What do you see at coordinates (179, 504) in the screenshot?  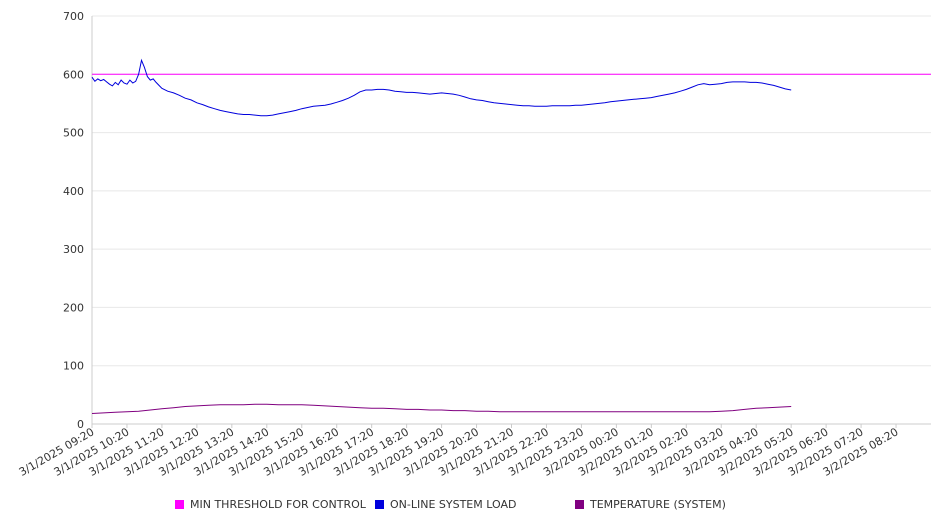 I see `legend-swatch-min-threshold` at bounding box center [179, 504].